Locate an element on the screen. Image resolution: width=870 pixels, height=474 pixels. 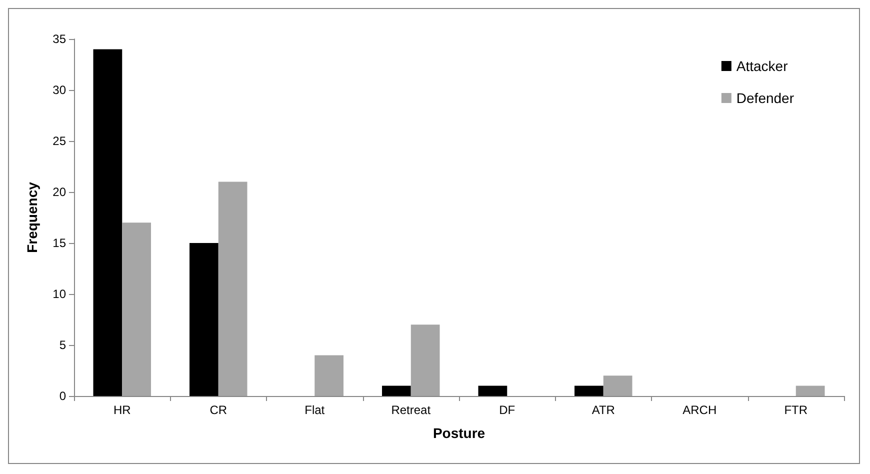
y-tick-label: 20 is located at coordinates (59, 192).